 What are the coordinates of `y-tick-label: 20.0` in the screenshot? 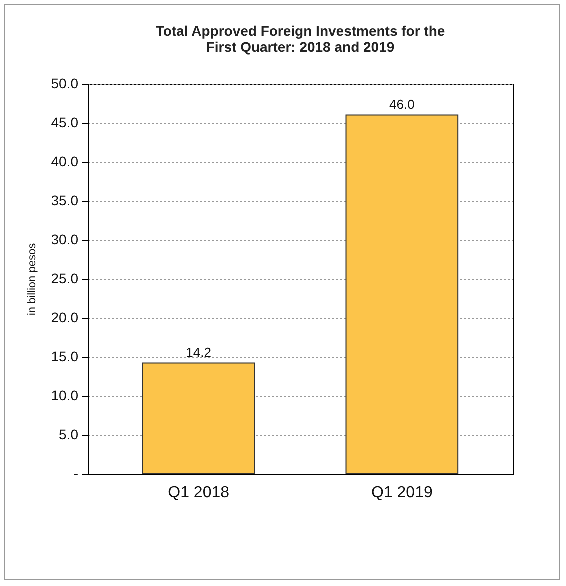 It's located at (65, 318).